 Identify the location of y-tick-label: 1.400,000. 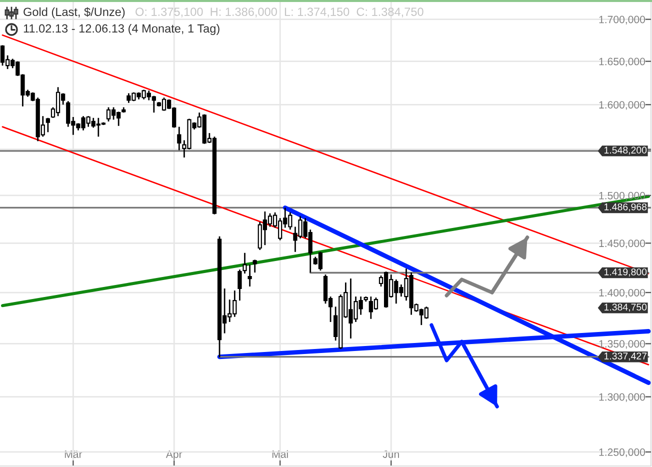
(622, 293).